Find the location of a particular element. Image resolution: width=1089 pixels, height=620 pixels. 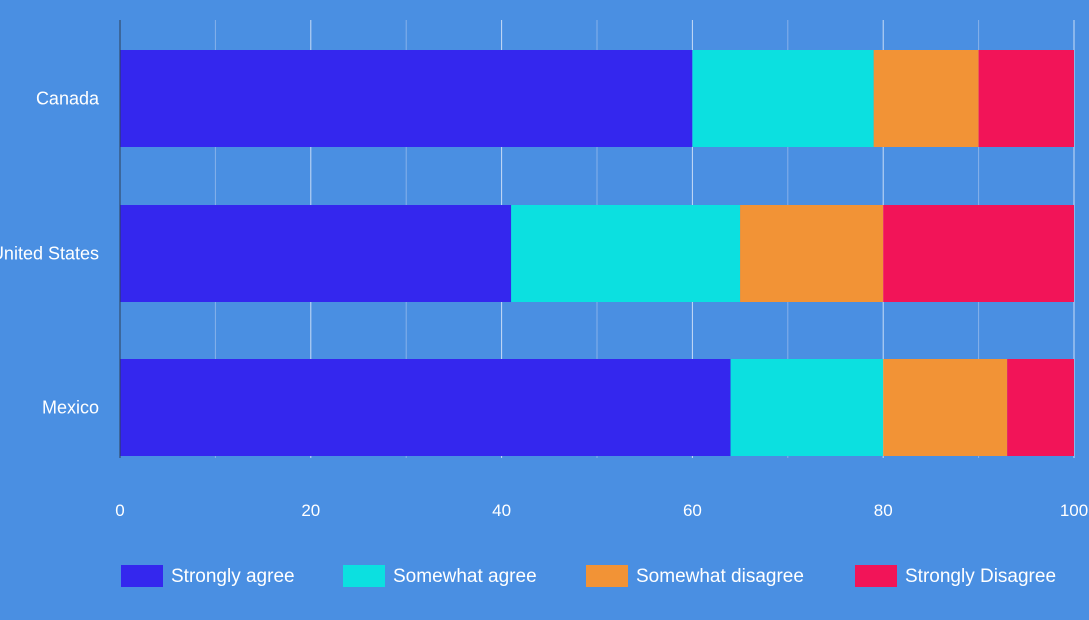

legend-label: Strongly agree is located at coordinates (233, 576).